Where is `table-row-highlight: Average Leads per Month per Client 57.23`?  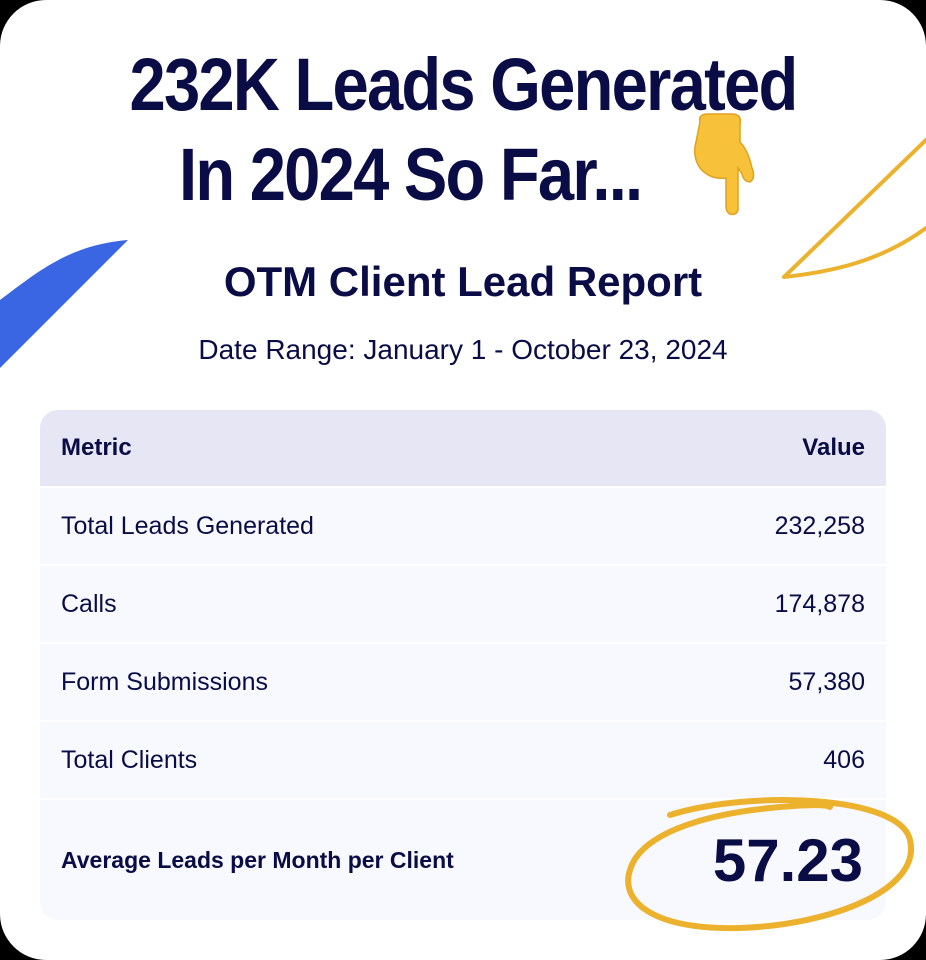
table-row-highlight: Average Leads per Month per Client 57.23 is located at coordinates (463, 859).